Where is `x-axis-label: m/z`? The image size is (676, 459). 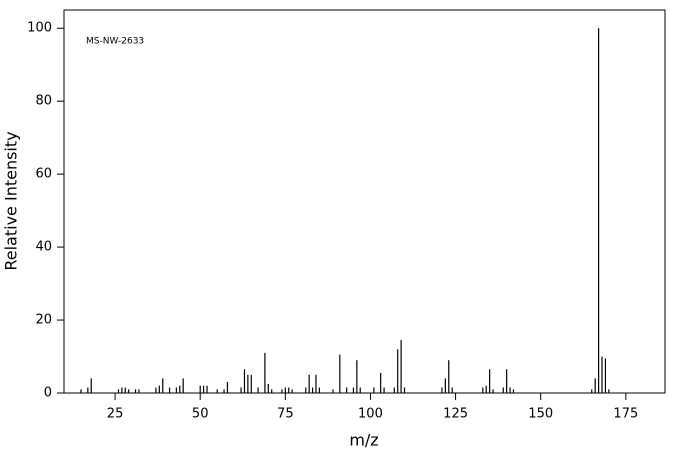
x-axis-label: m/z is located at coordinates (363, 440).